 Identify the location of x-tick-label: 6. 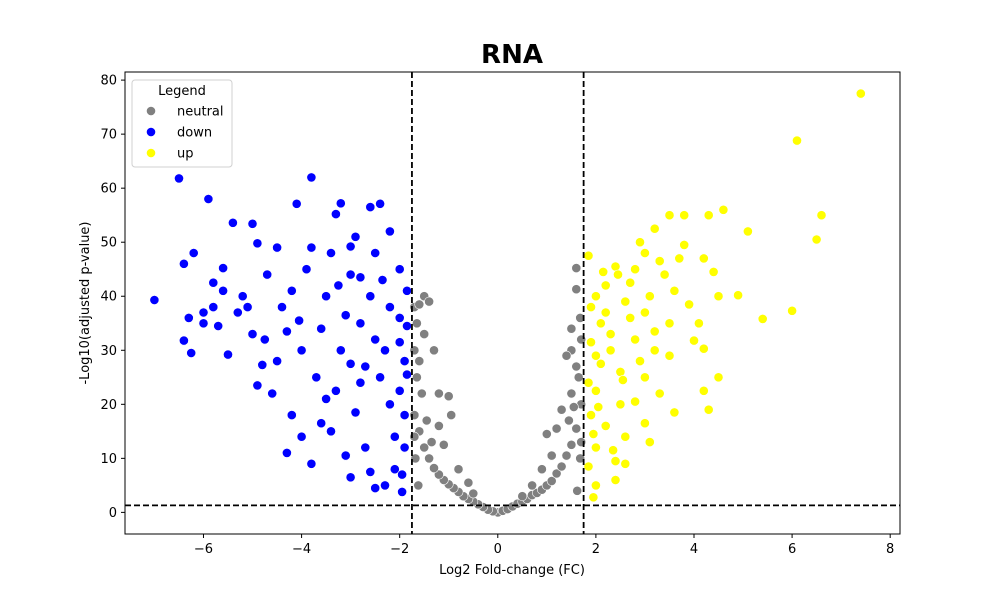
(792, 549).